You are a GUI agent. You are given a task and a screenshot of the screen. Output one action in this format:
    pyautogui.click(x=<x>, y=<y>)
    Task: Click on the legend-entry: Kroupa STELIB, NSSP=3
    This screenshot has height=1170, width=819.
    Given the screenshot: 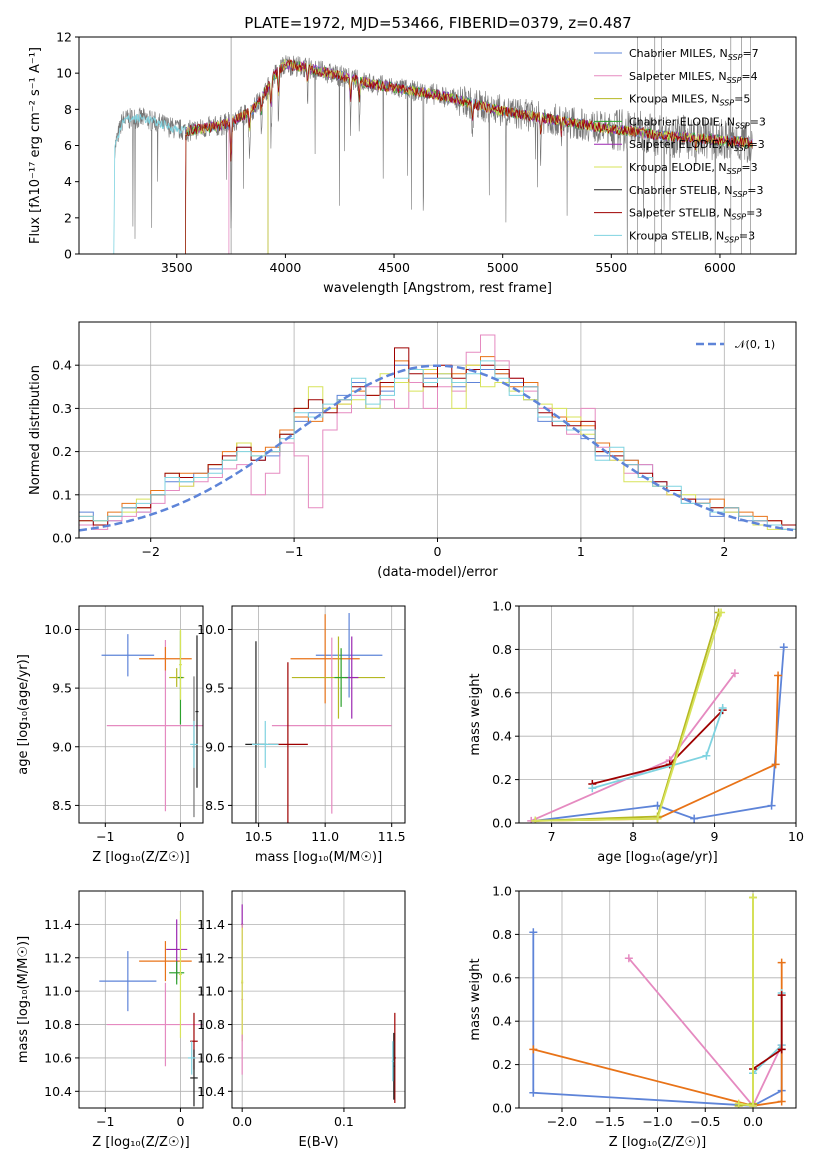 What is the action you would take?
    pyautogui.click(x=692, y=236)
    